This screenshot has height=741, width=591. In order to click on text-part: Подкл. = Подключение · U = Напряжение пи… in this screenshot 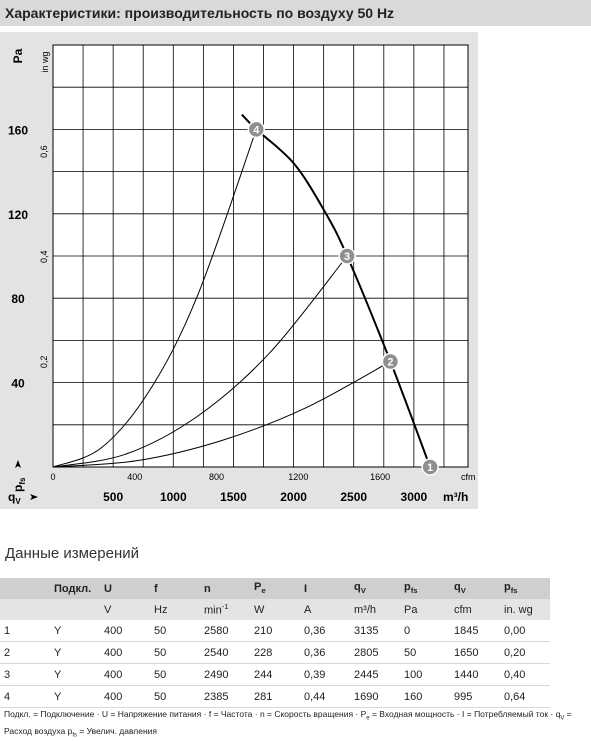, I will do `click(185, 714)`.